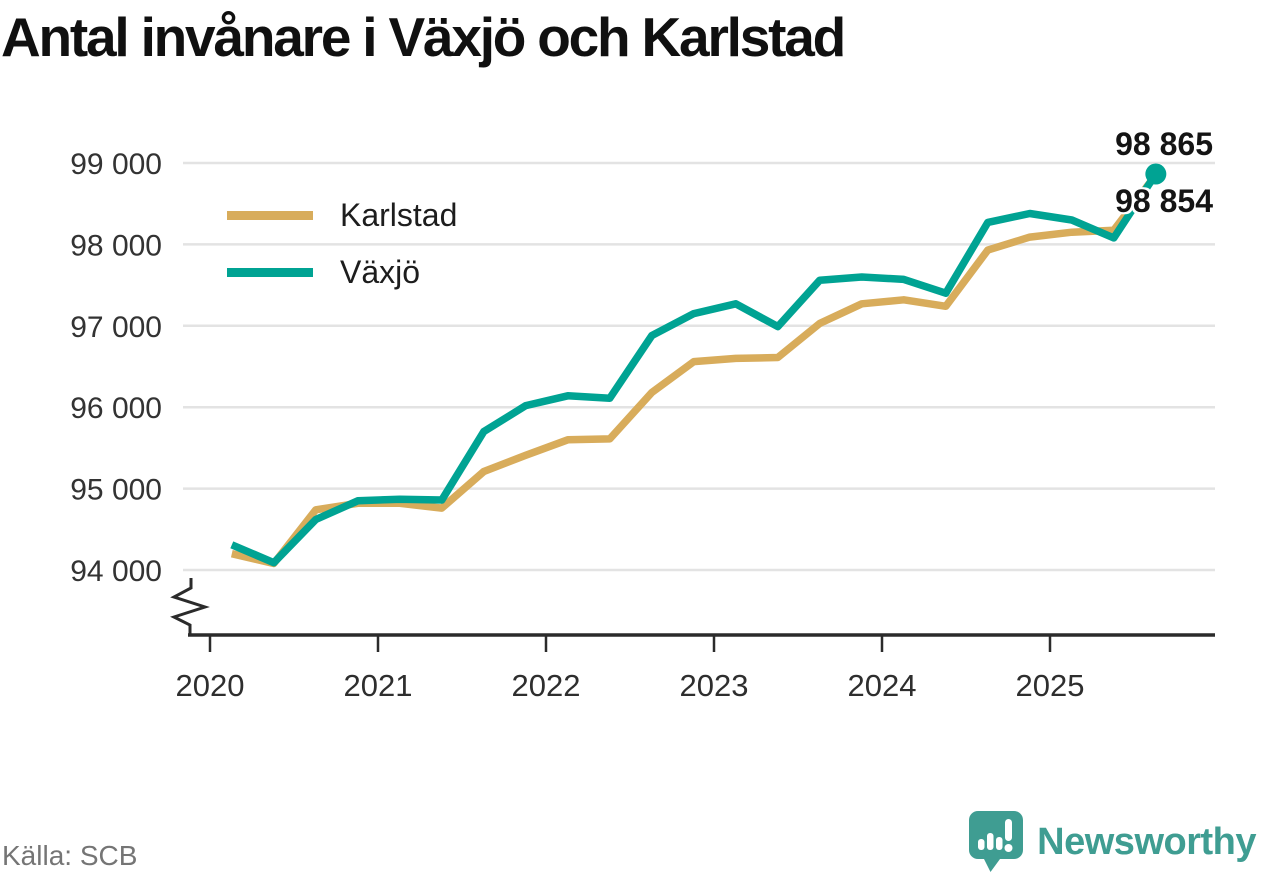  Describe the element at coordinates (882, 685) in the screenshot. I see `x-tick-label: 2024` at that location.